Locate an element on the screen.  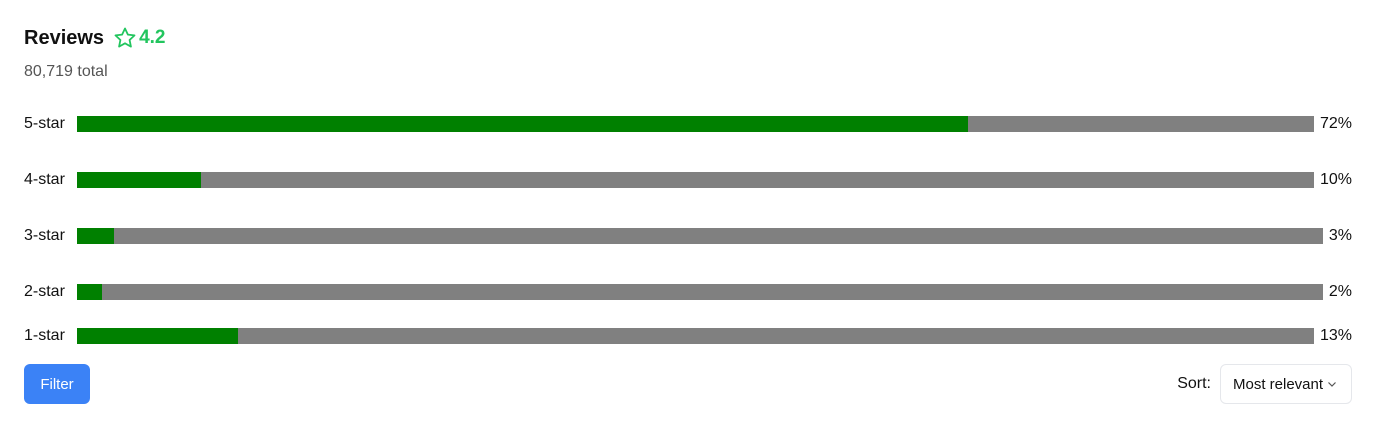
reviews-footer: Filter Sort: Most relevant is located at coordinates (688, 384).